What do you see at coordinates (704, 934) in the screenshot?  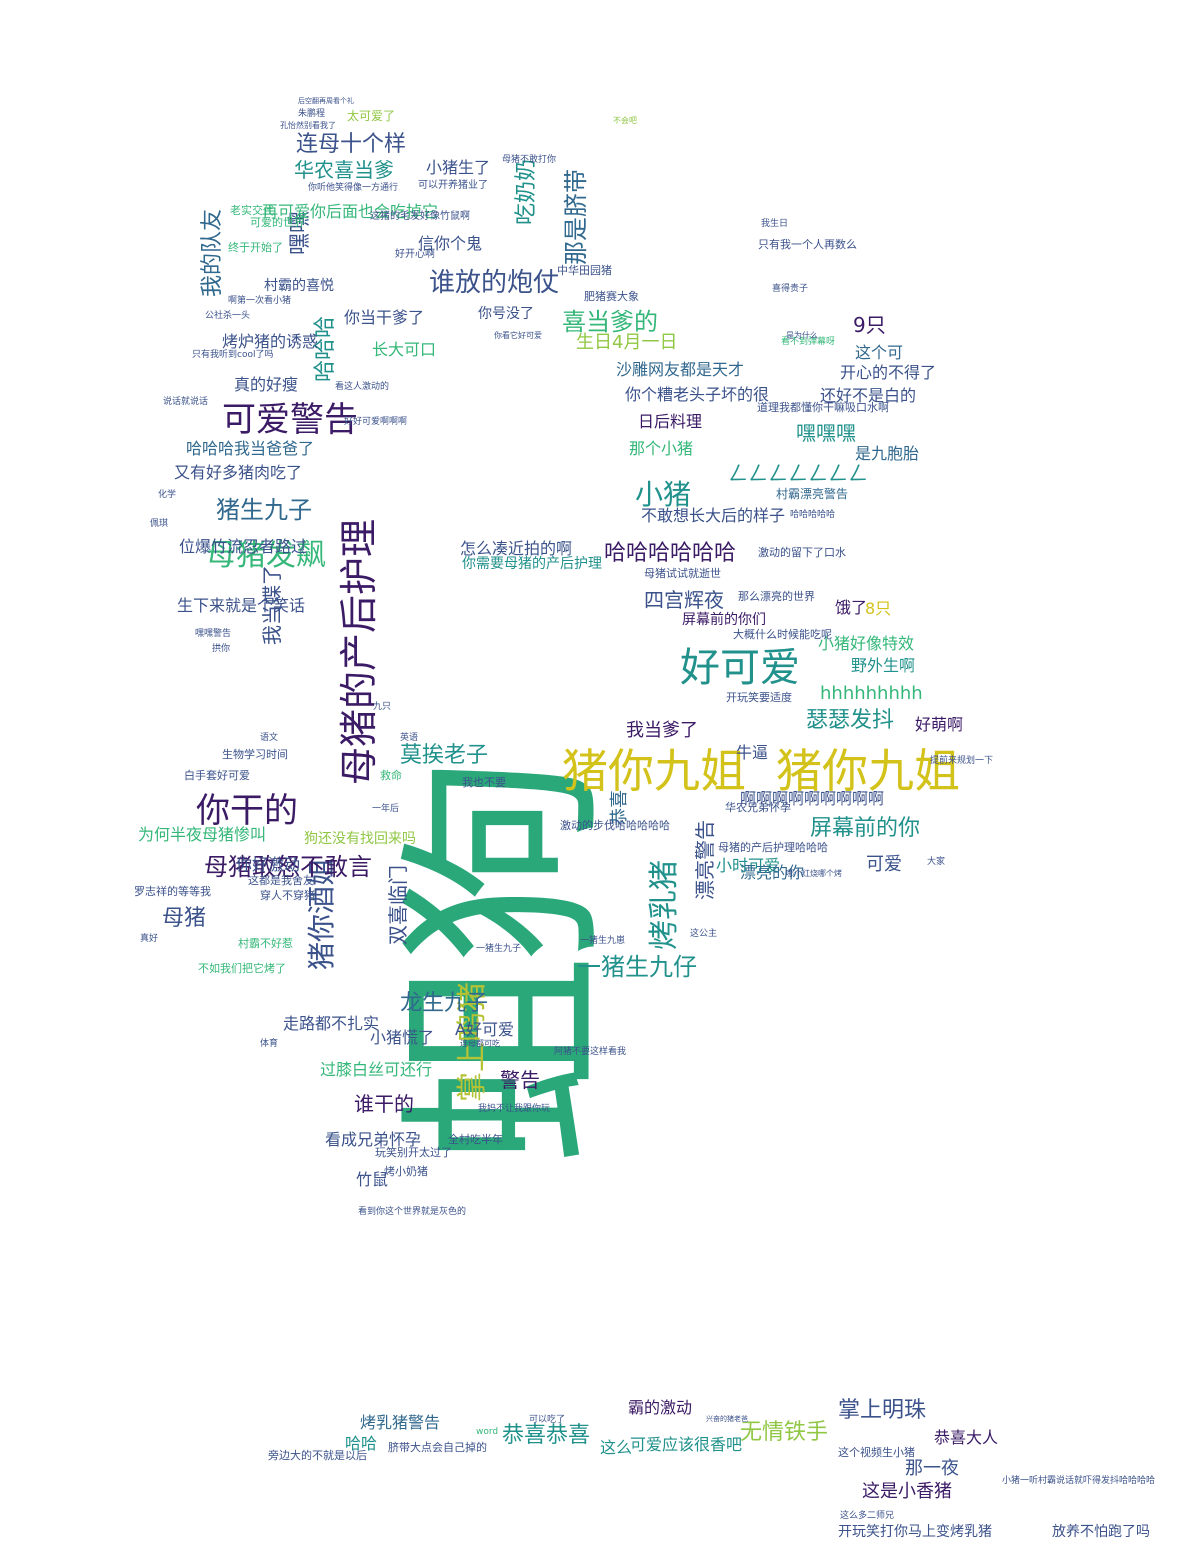 I see `cloud-word-gongzhu: 这公主` at bounding box center [704, 934].